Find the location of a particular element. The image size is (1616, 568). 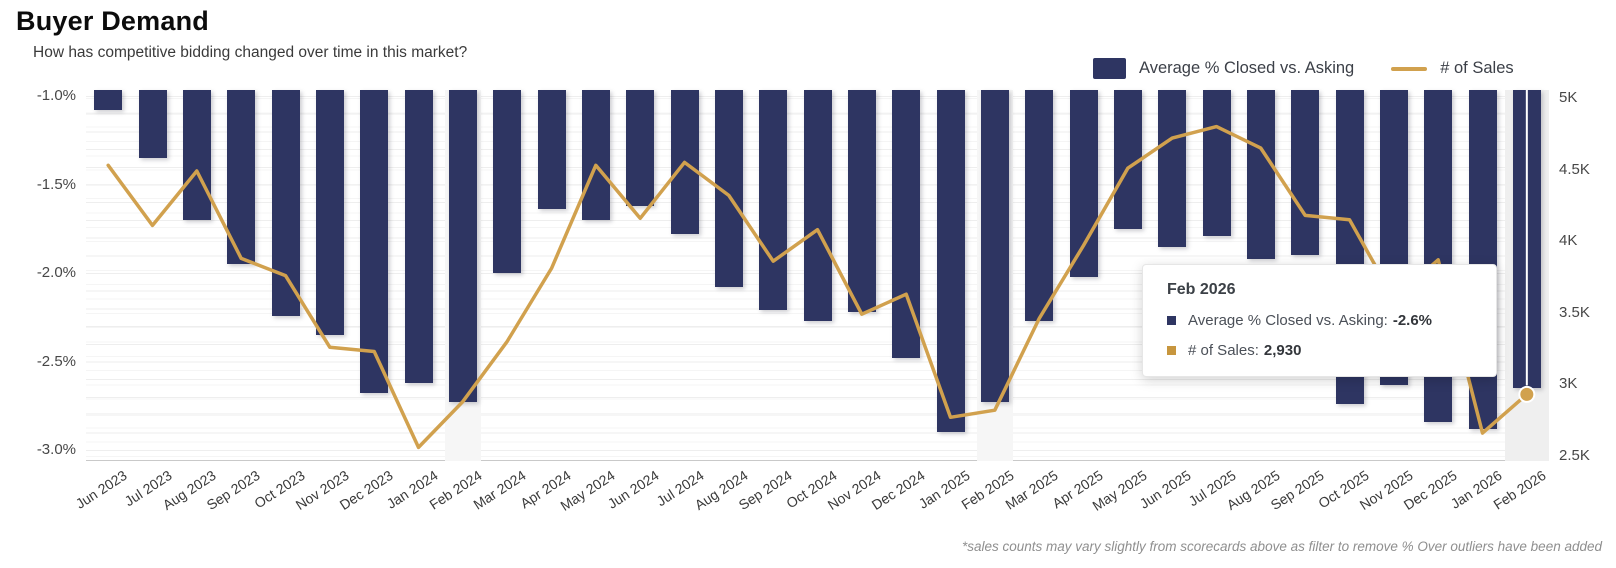

tooltip-bar-label: Average % Closed vs. Asking: is located at coordinates (1288, 320).